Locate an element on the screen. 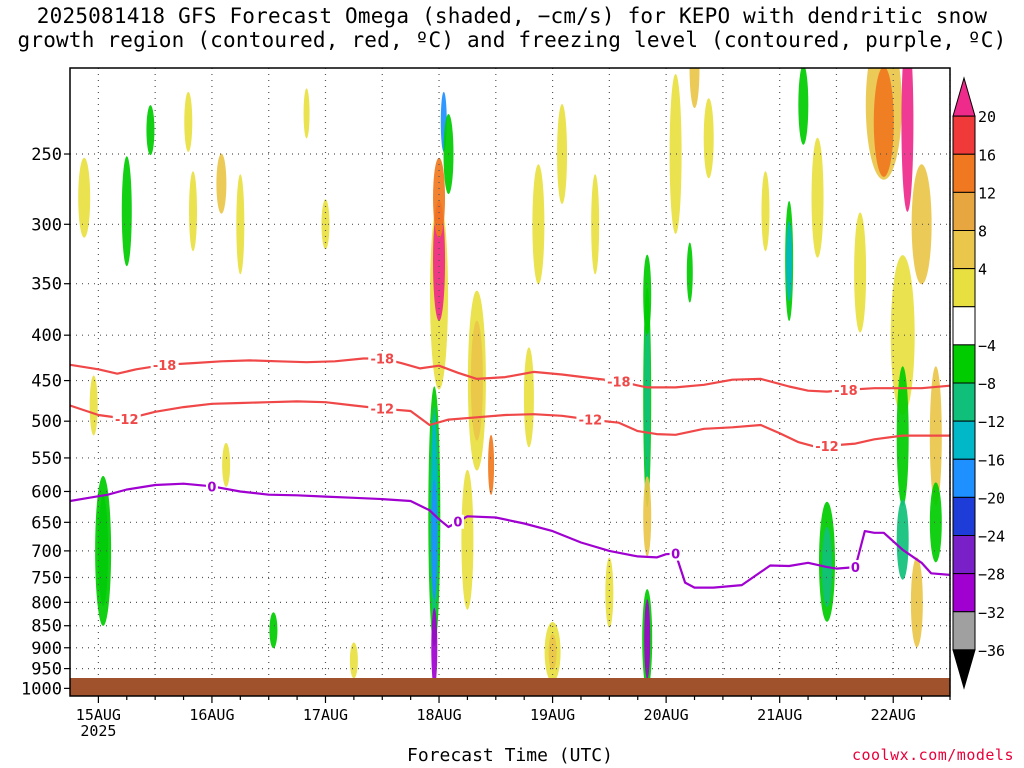 This screenshot has height=768, width=1024. y-tick-label: 700 is located at coordinates (46, 552).